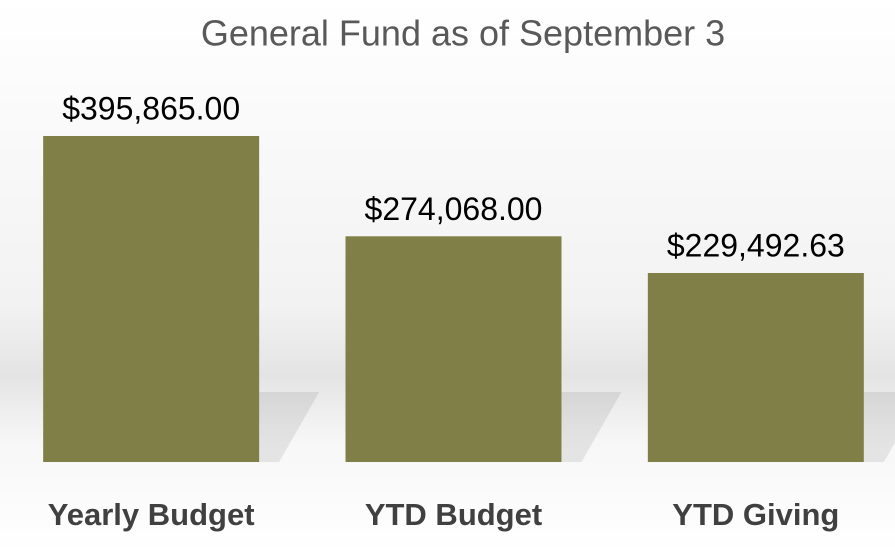 The width and height of the screenshot is (895, 553). Describe the element at coordinates (756, 245) in the screenshot. I see `value-label: $229,492.63` at that location.